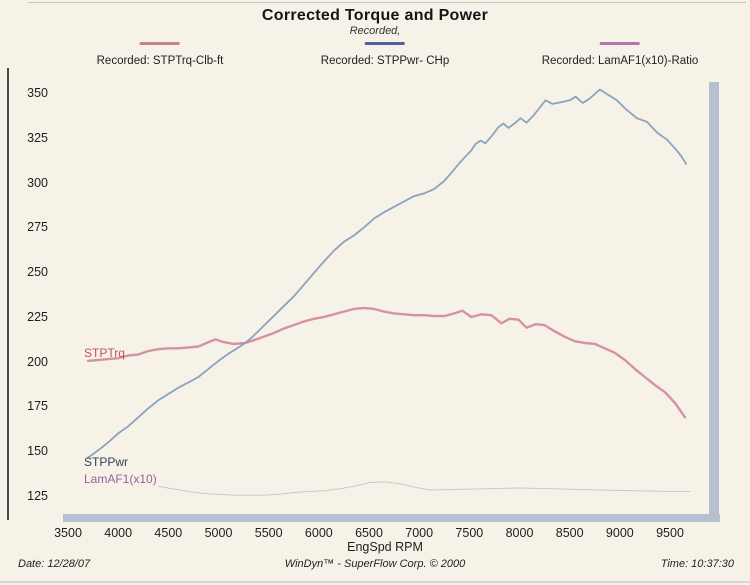  I want to click on bottom-edge-line, so click(375, 582).